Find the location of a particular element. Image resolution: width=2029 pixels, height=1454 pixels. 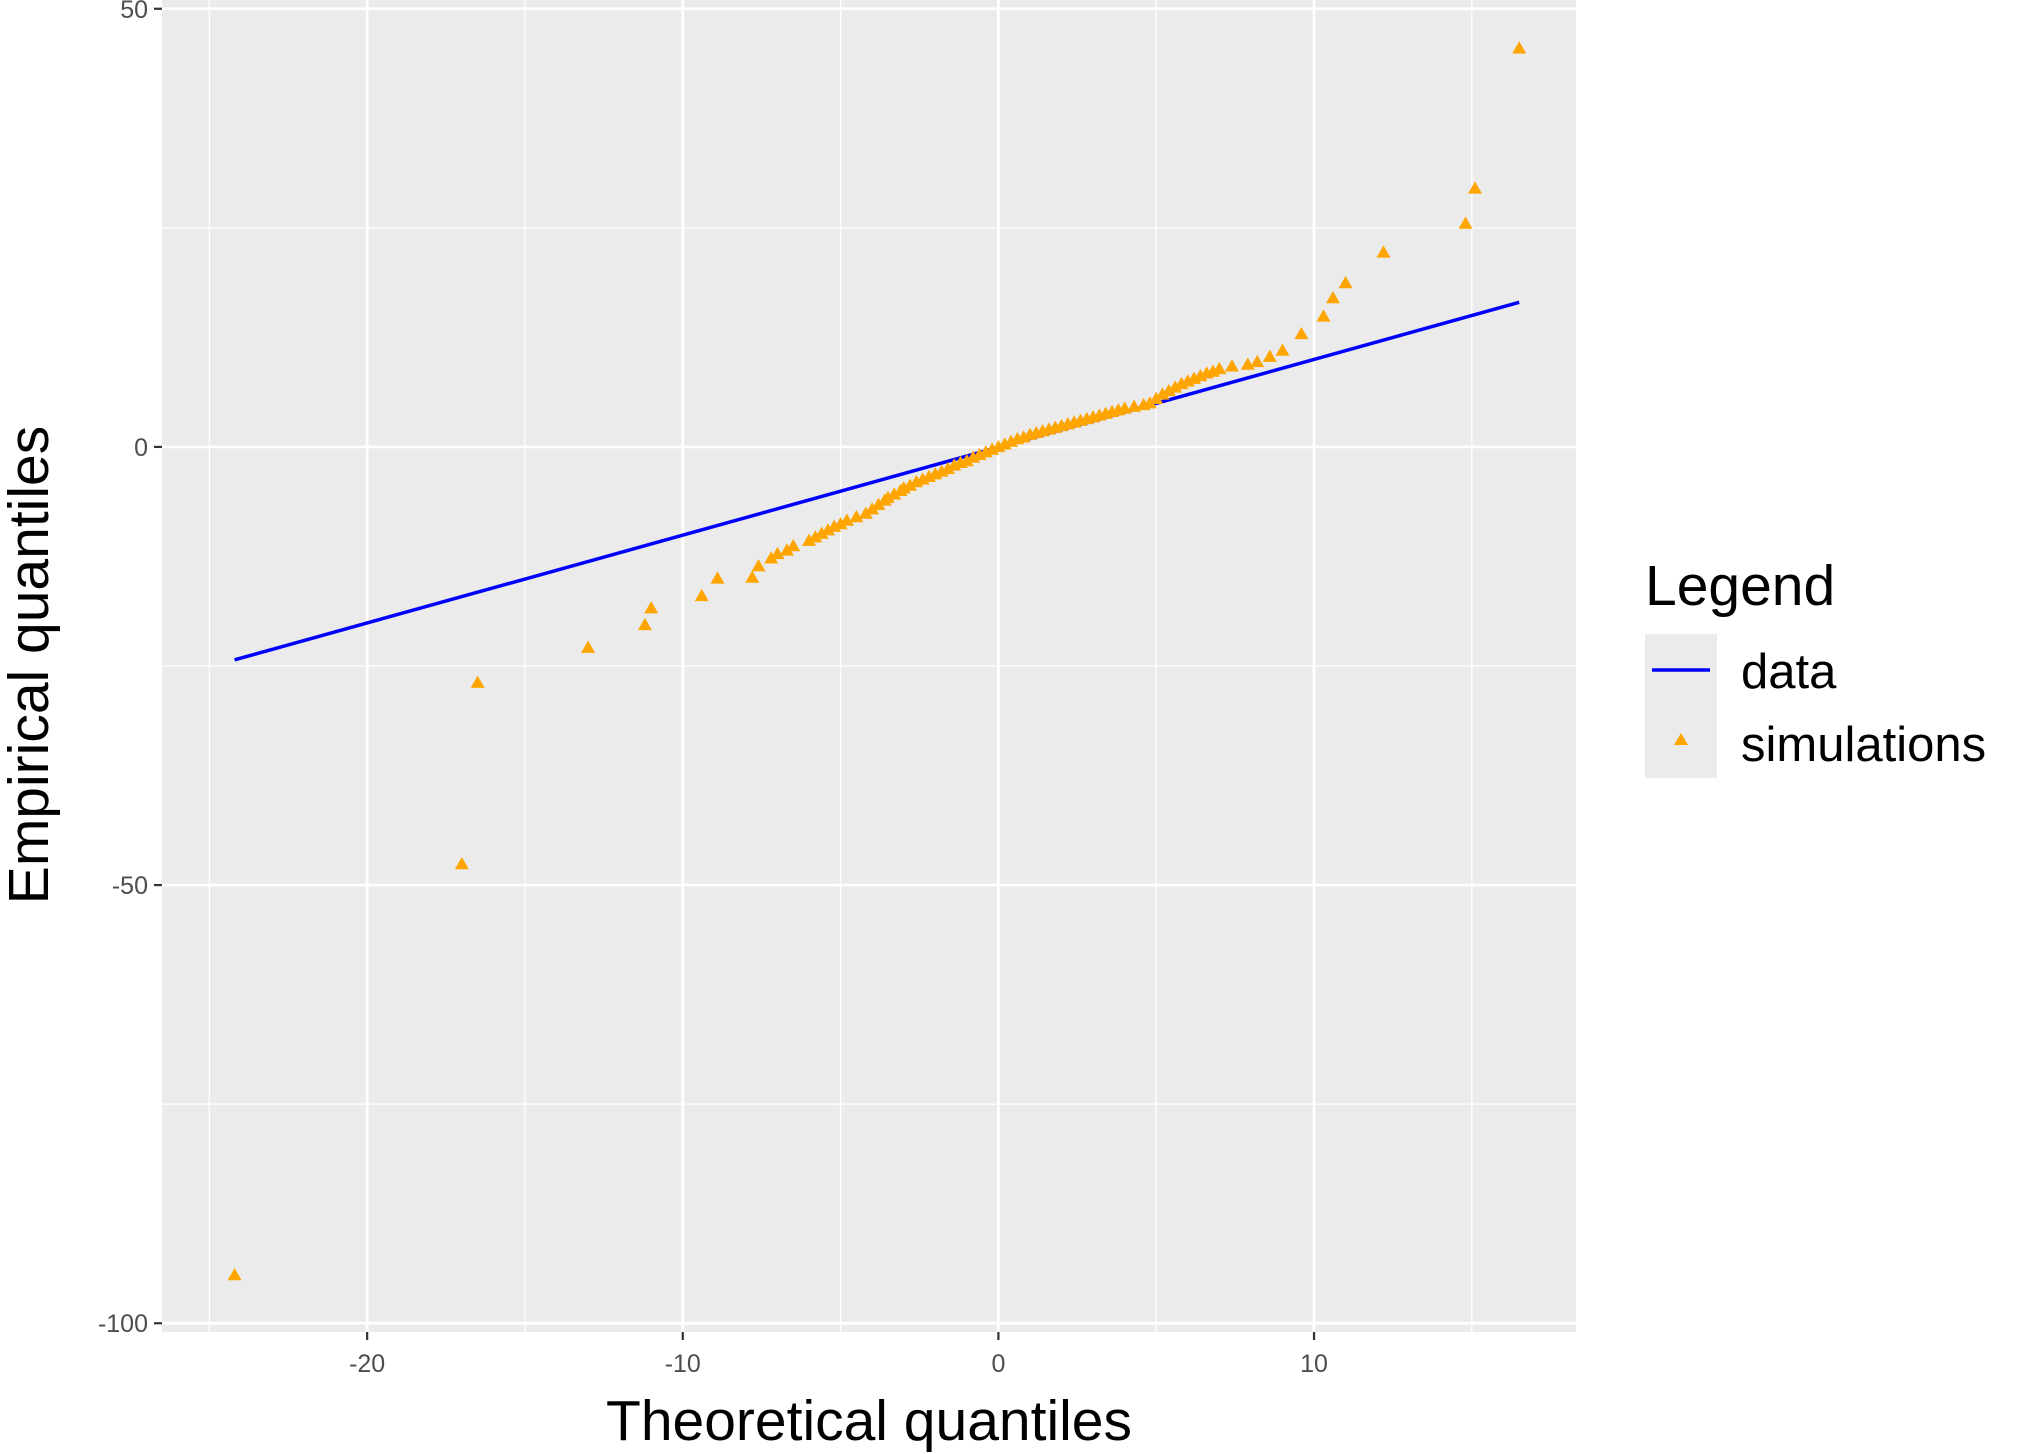

y-tick-label: -100 is located at coordinates (123, 1324).